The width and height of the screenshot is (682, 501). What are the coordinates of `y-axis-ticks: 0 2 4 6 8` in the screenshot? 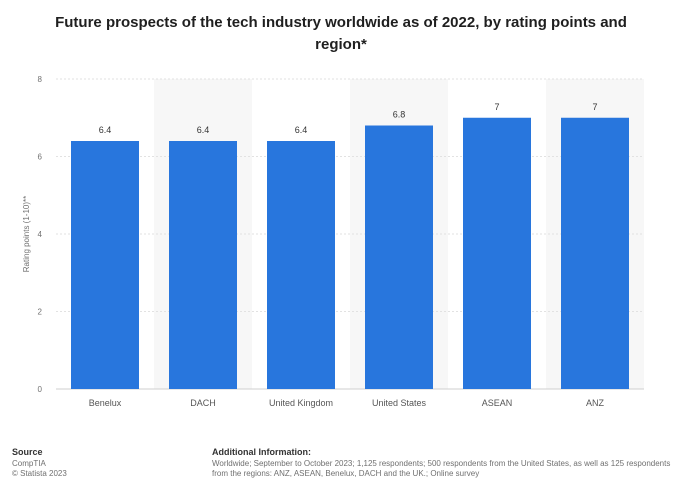 It's located at (40, 234).